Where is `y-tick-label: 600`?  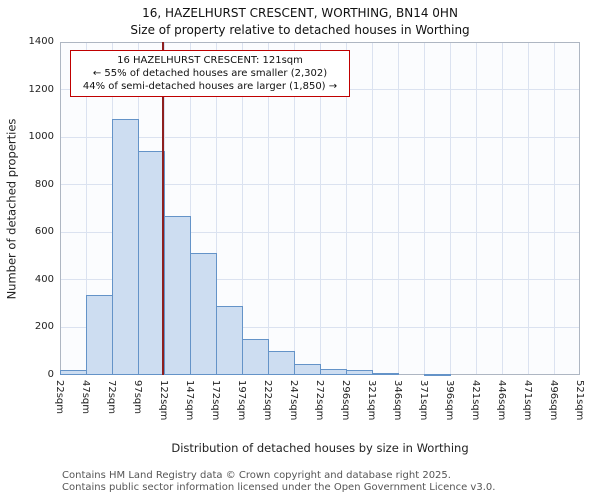 y-tick-label: 600 is located at coordinates (44, 232).